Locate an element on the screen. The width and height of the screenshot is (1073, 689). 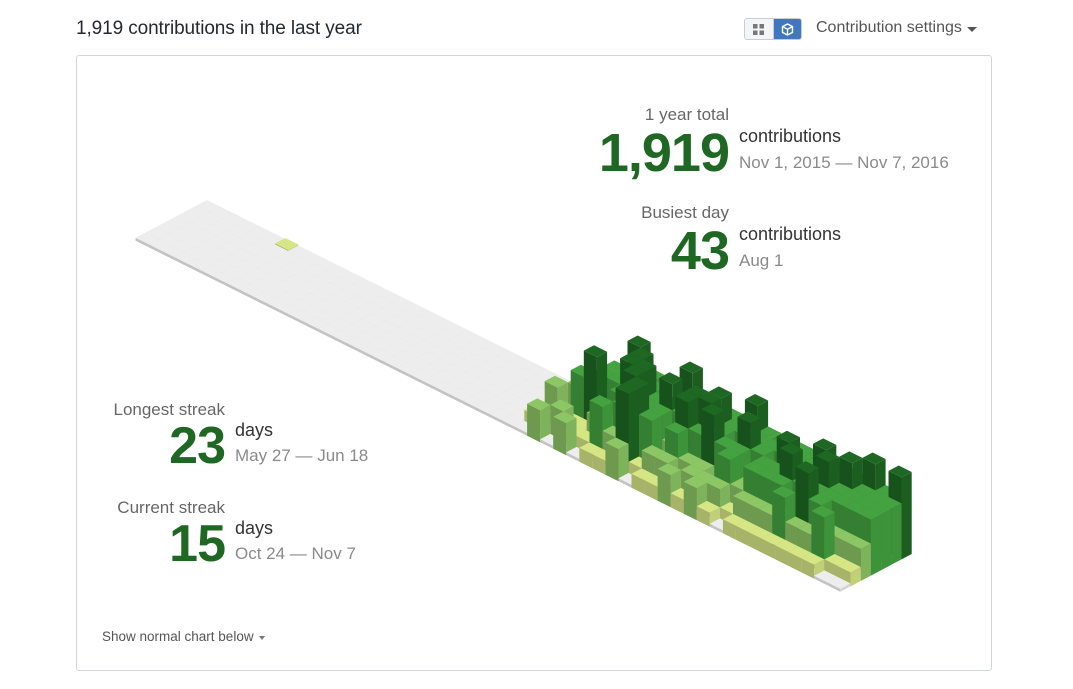
chart-view-toggle is located at coordinates (773, 29).